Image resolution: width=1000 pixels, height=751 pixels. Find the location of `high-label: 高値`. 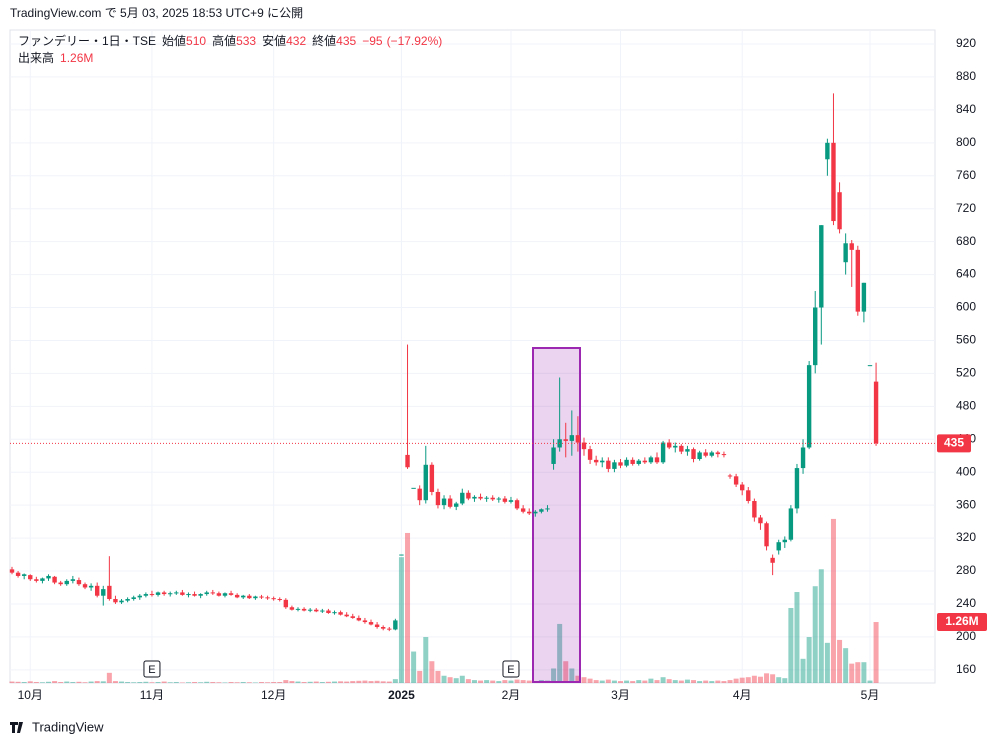

high-label: 高値 is located at coordinates (224, 40).